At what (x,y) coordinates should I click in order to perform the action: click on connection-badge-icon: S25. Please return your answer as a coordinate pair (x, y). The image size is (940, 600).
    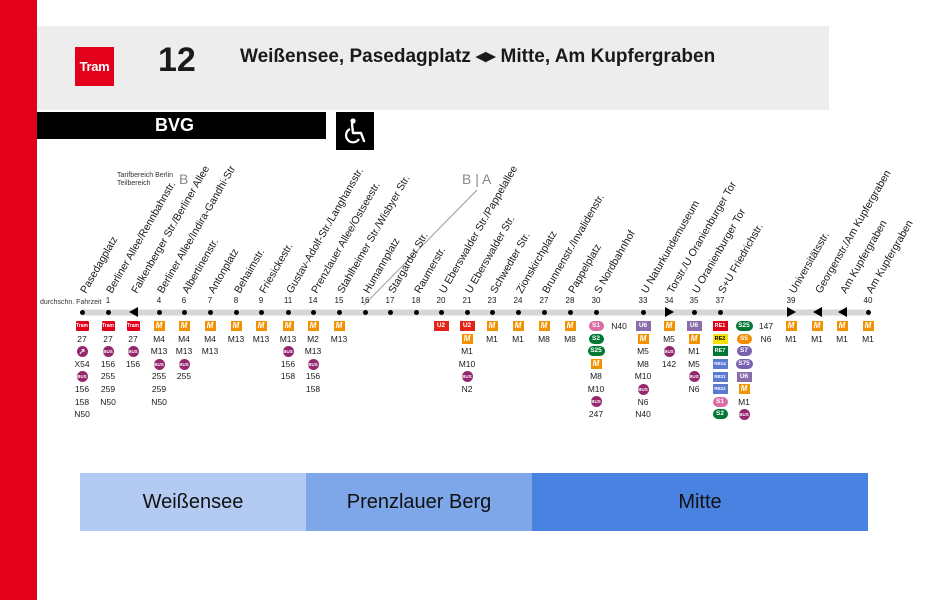
    Looking at the image, I should click on (744, 326).